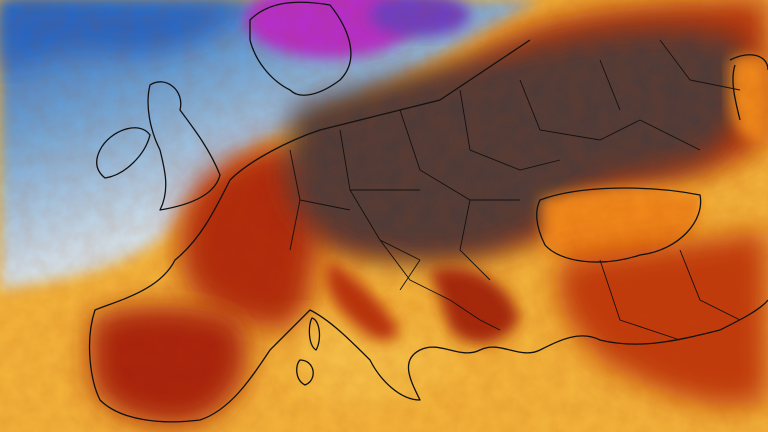  Describe the element at coordinates (748, 87) in the screenshot. I see `caspian-coast` at that location.